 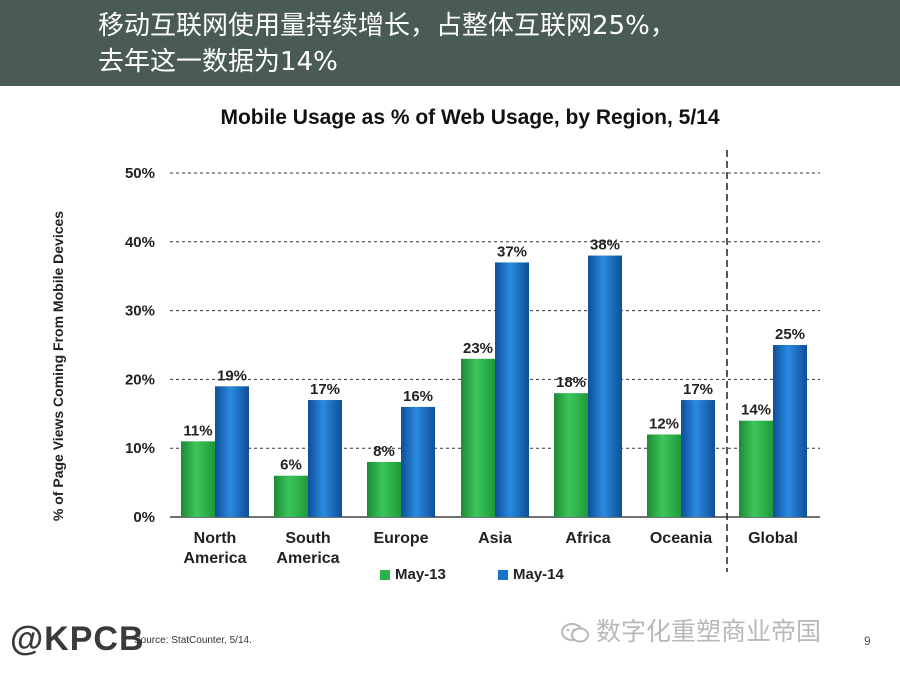 I want to click on data-label: 6%, so click(x=291, y=465).